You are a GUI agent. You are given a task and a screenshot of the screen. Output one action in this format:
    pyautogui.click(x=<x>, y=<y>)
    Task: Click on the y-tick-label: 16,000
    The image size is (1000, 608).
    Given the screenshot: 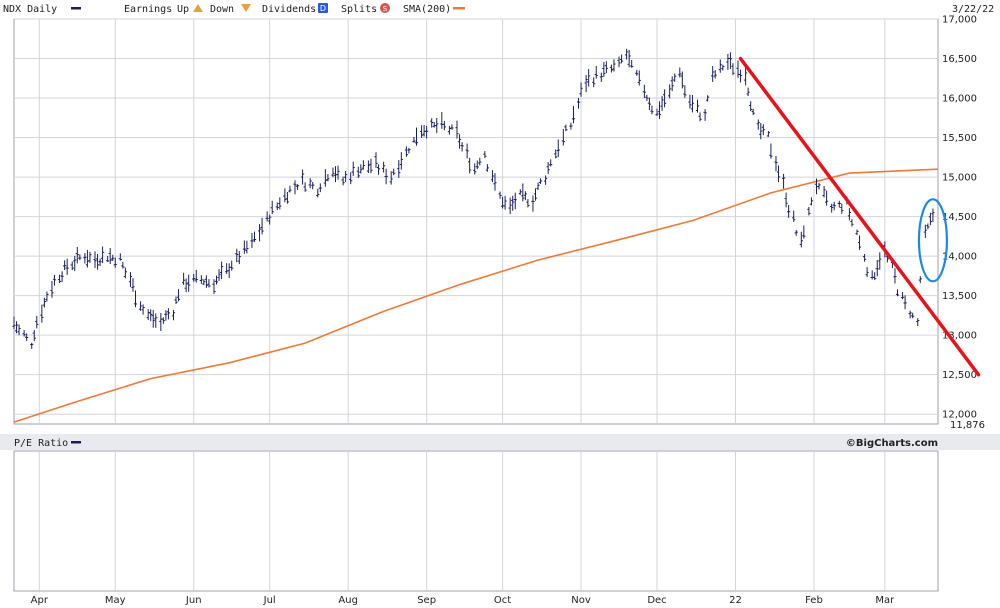 What is the action you would take?
    pyautogui.click(x=959, y=99)
    